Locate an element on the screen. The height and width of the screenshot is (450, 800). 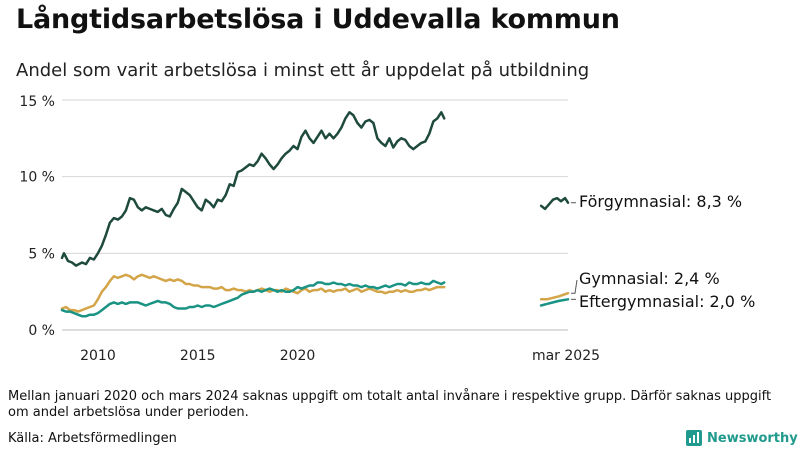
leader-line is located at coordinates (574, 286).